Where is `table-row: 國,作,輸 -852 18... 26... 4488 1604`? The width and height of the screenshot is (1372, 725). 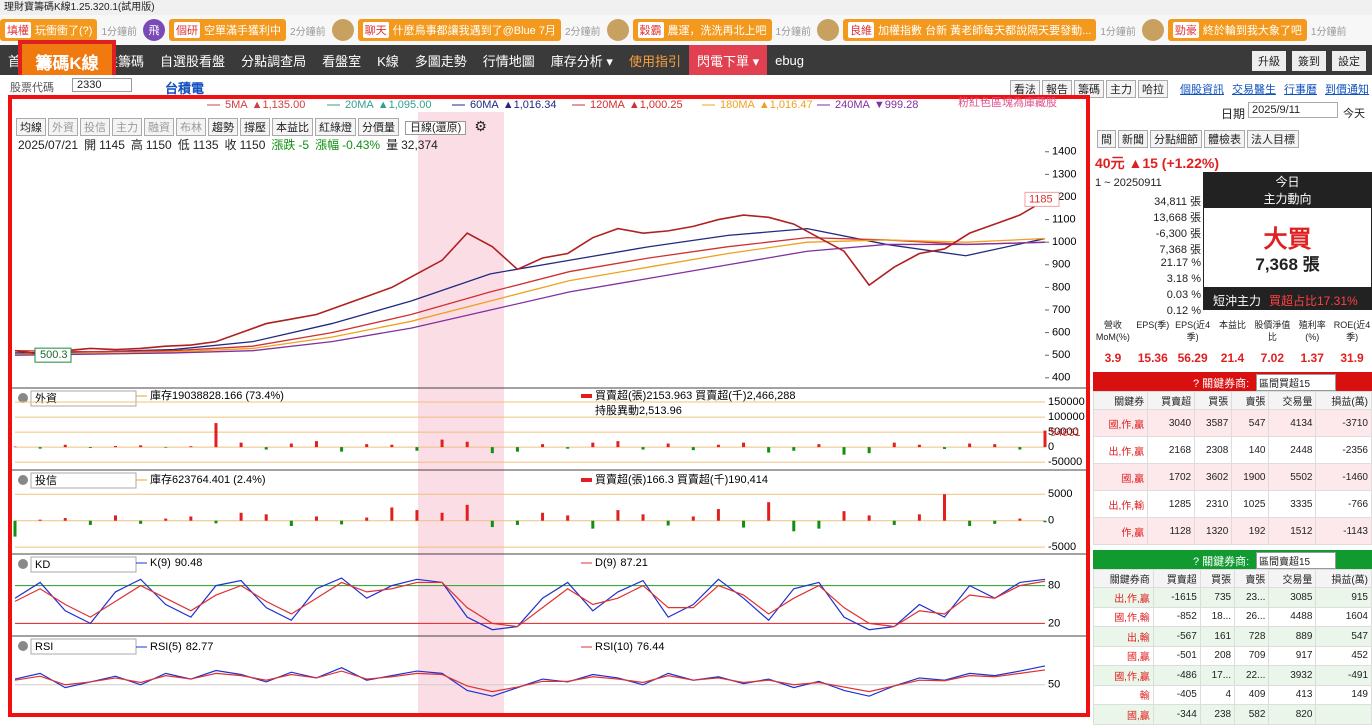
table-row: 國,作,輸 -852 18... 26... 4488 1604 is located at coordinates (1232, 616).